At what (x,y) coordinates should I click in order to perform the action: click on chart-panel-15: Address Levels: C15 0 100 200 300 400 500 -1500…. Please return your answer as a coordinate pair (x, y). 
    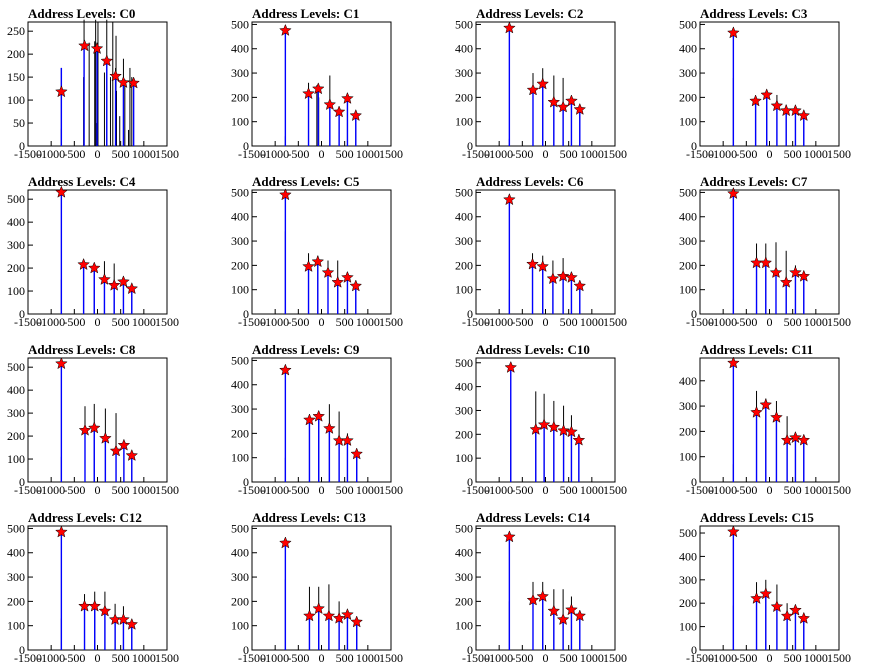
    Looking at the image, I should click on (765, 587).